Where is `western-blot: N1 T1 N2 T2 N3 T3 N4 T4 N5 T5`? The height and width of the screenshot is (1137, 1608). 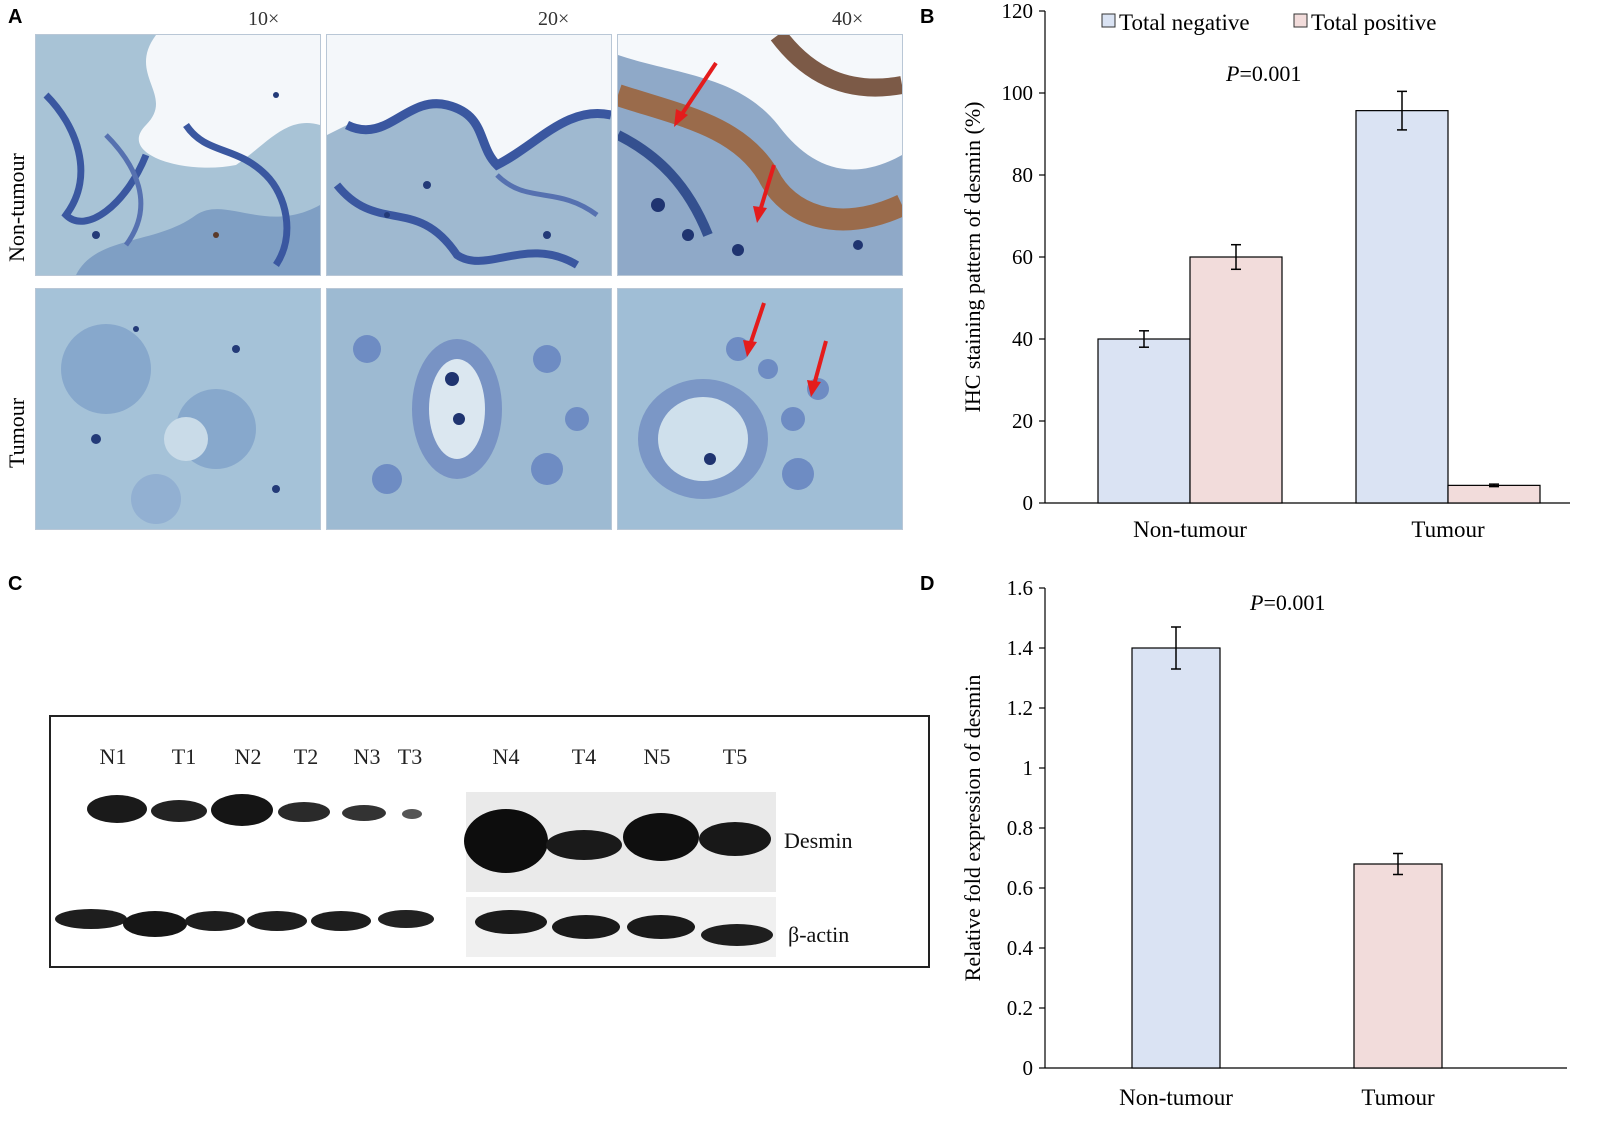 western-blot: N1 T1 N2 T2 N3 T3 N4 T4 N5 T5 is located at coordinates (489, 841).